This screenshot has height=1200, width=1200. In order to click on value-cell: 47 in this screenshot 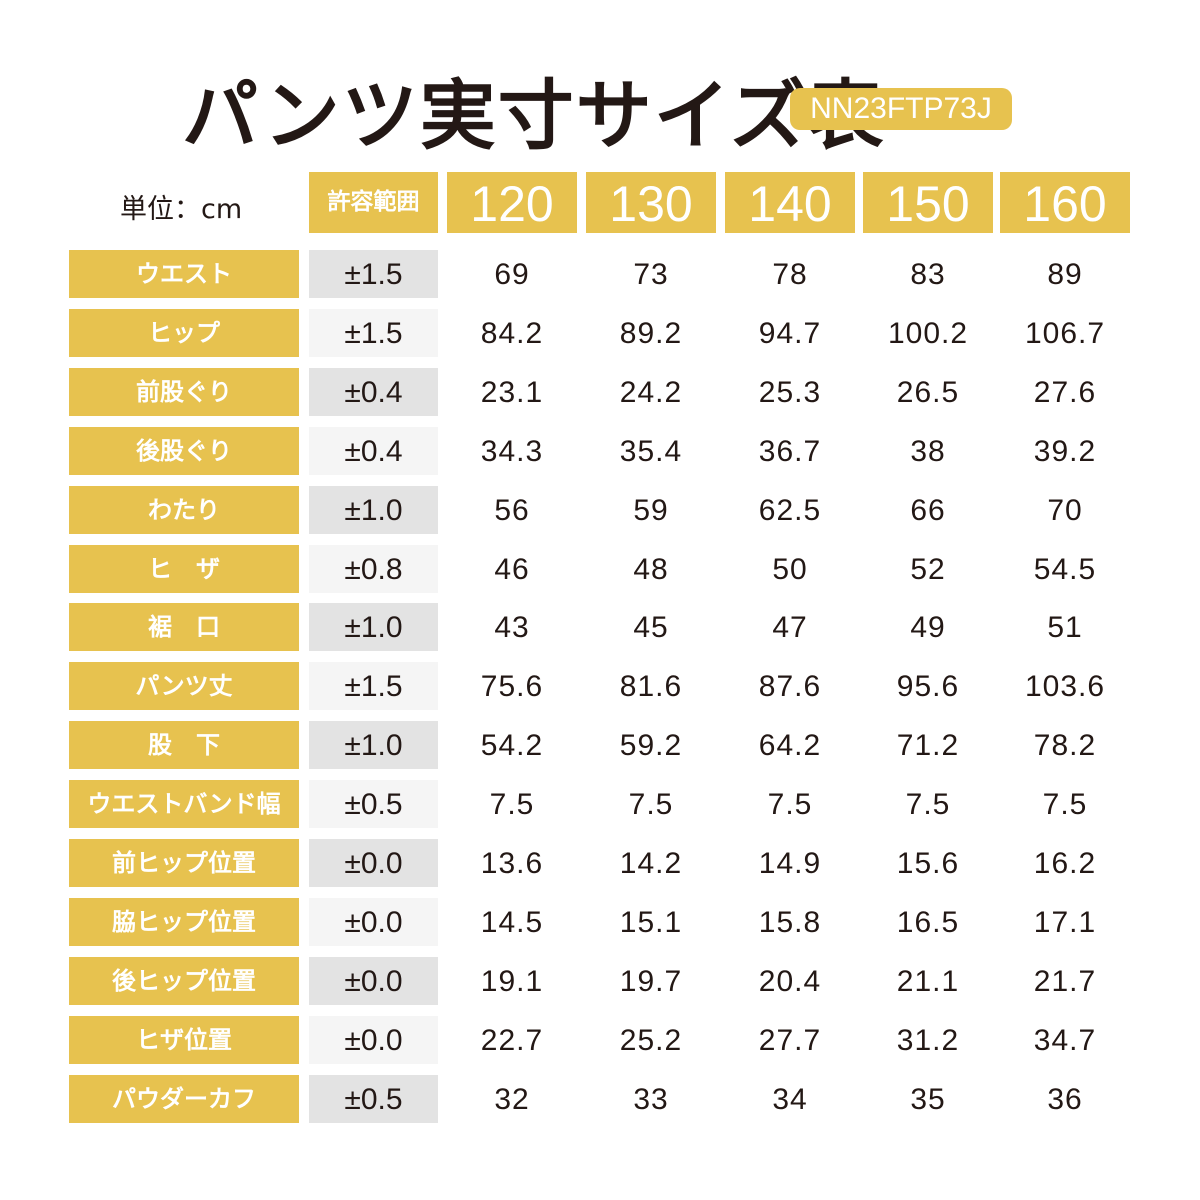, I will do `click(790, 627)`.